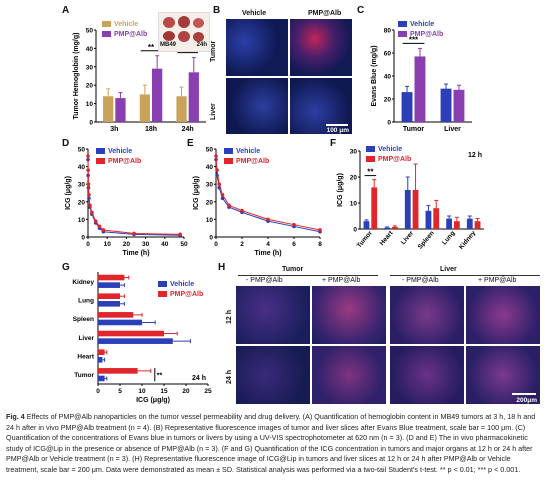 The image size is (550, 492). What do you see at coordinates (386, 238) in the screenshot?
I see `f-xtick-label: Heart` at bounding box center [386, 238].